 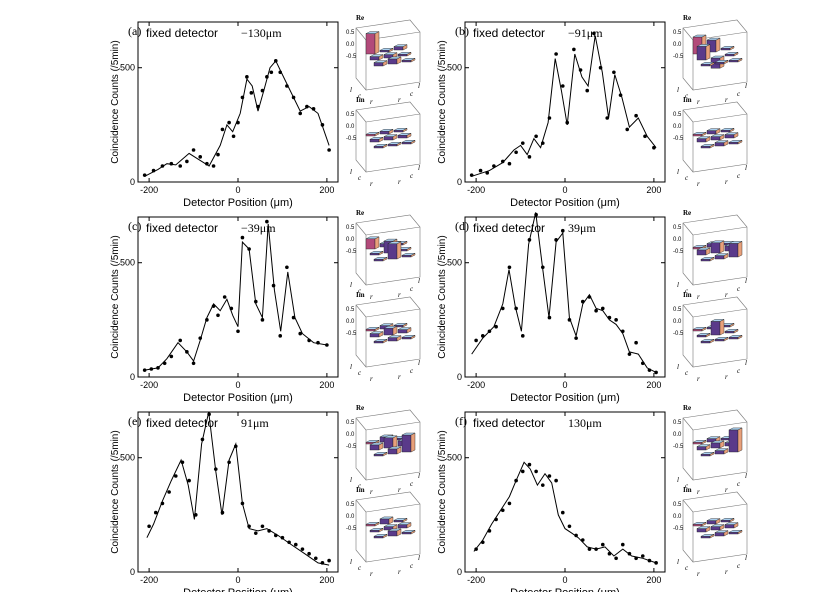 I want to click on y-tick-label: 500, so click(x=127, y=263).